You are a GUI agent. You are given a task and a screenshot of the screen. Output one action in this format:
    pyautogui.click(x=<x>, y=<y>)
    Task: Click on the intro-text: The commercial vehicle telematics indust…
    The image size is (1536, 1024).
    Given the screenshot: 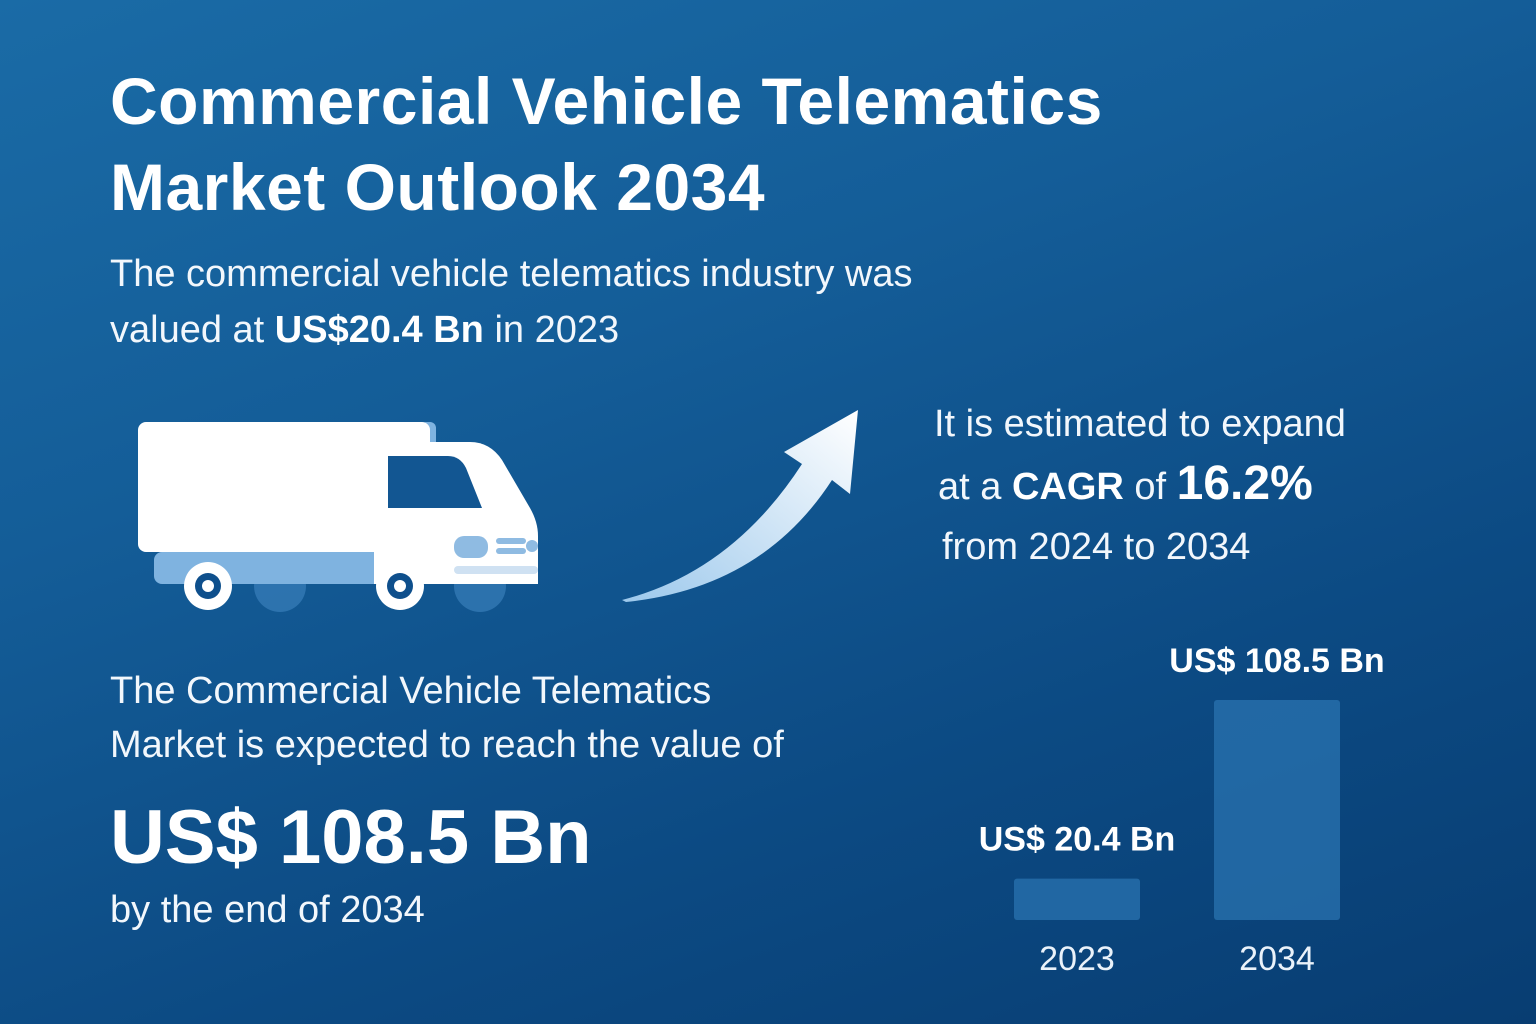 What is the action you would take?
    pyautogui.click(x=660, y=302)
    